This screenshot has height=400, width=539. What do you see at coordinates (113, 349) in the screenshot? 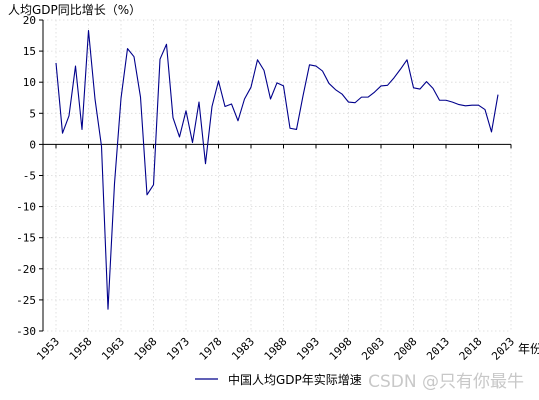
I see `x-tick-label: 1963` at bounding box center [113, 349].